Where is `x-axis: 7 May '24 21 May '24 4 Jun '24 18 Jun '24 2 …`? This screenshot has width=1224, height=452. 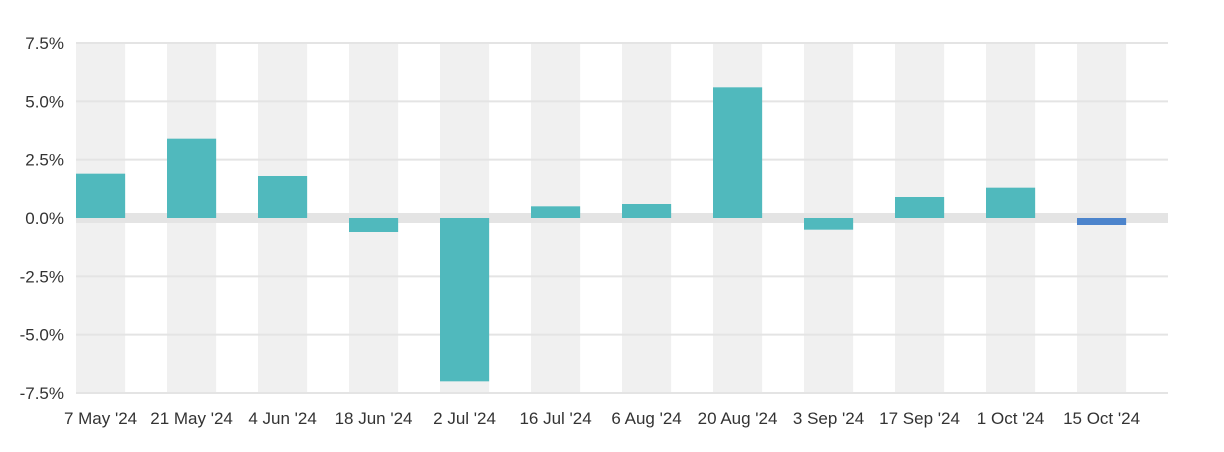 x-axis: 7 May '24 21 May '24 4 Jun '24 18 Jun '24 2 … is located at coordinates (602, 418).